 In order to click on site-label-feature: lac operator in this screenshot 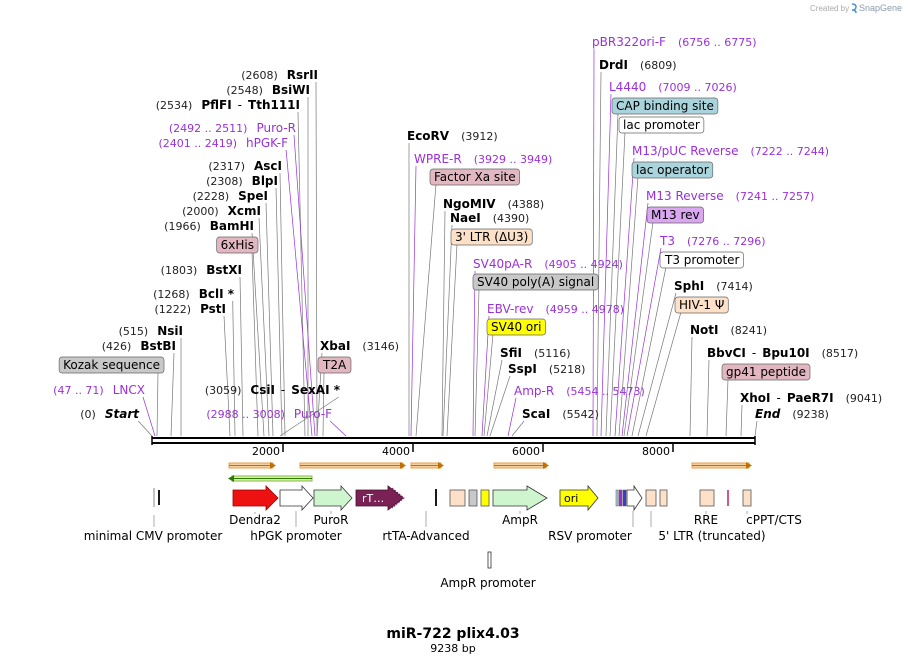, I will do `click(672, 170)`.